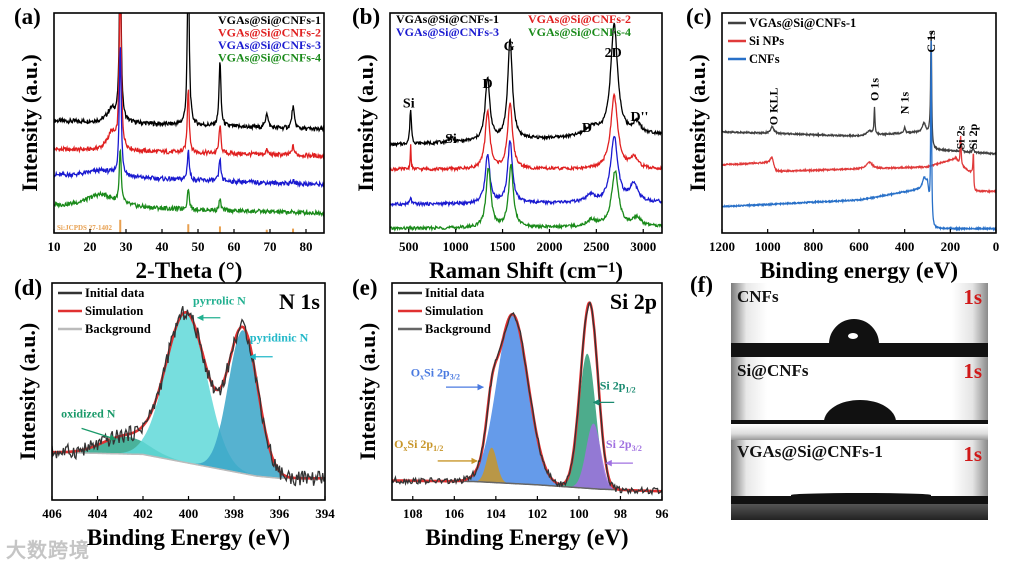  What do you see at coordinates (860, 411) in the screenshot?
I see `water-droplet` at bounding box center [860, 411].